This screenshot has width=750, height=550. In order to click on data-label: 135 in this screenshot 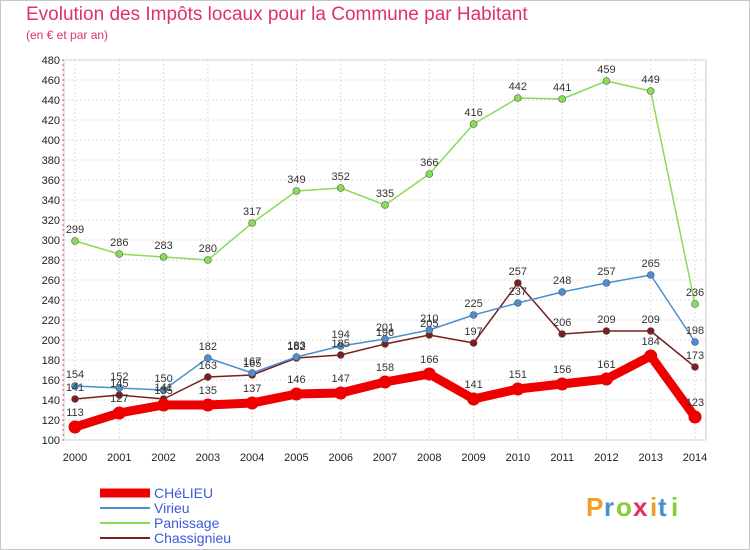, I will do `click(208, 391)`.